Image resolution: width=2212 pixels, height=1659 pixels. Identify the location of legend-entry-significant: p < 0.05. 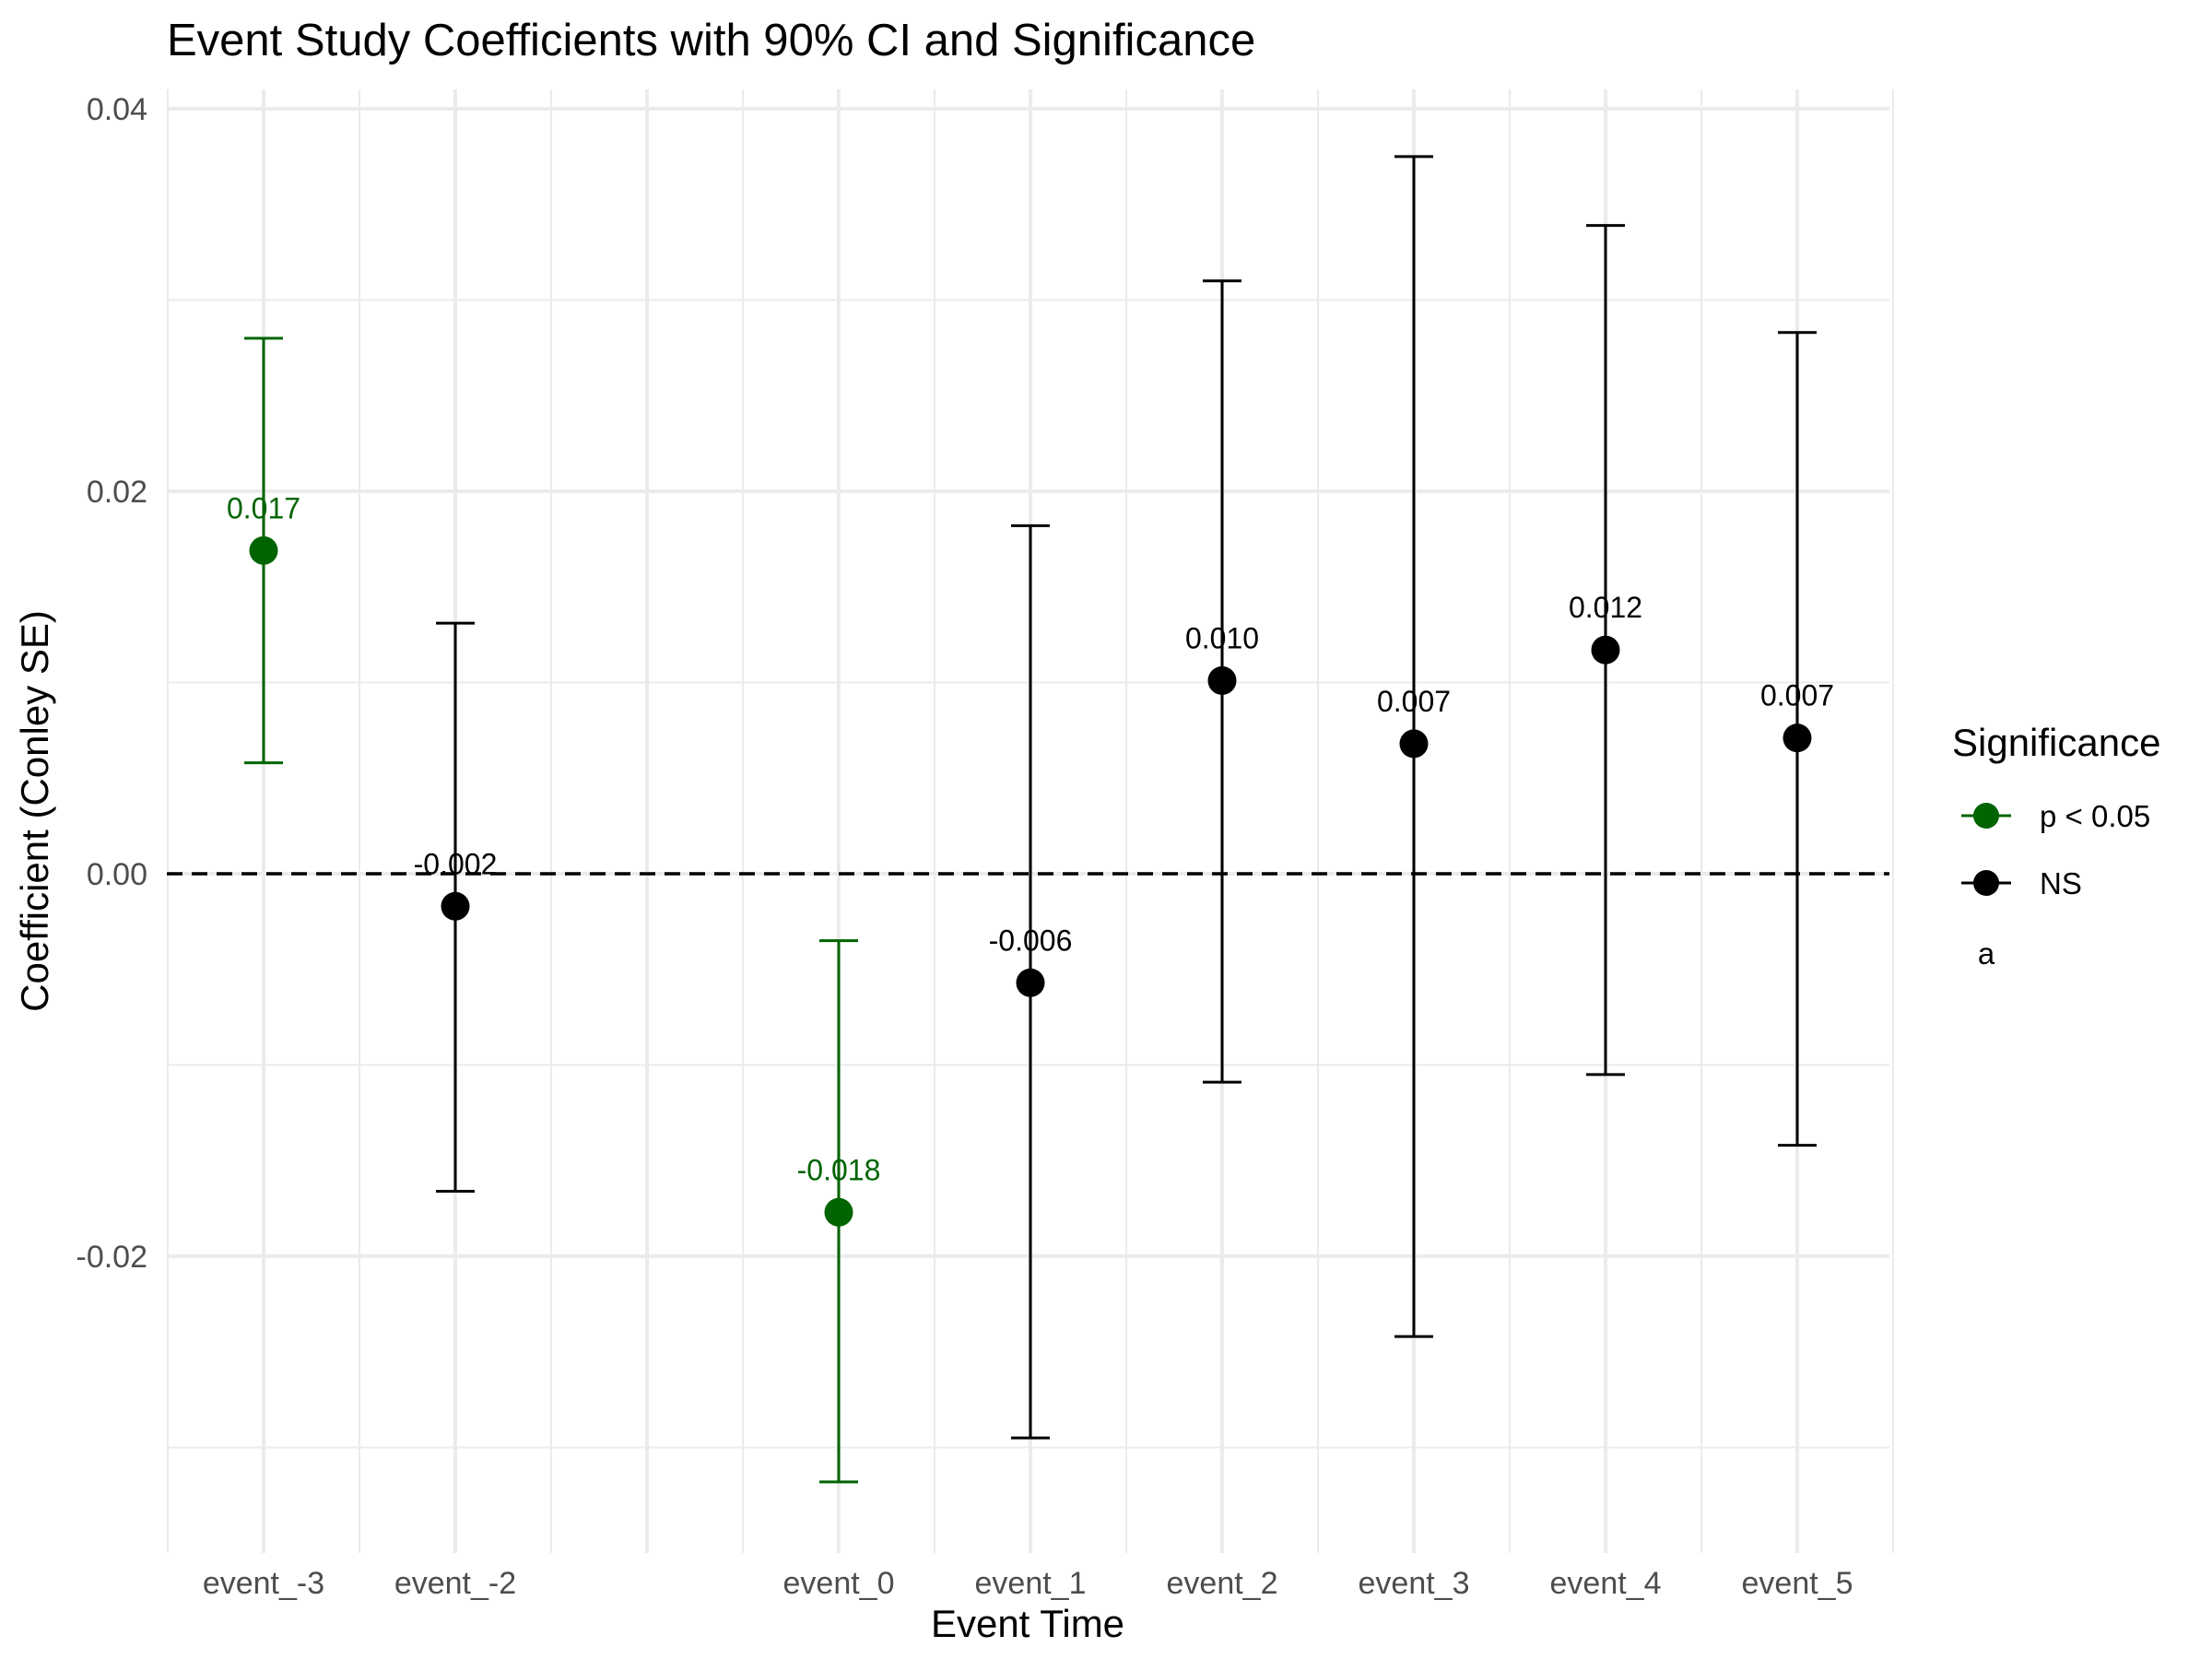
(2055, 816).